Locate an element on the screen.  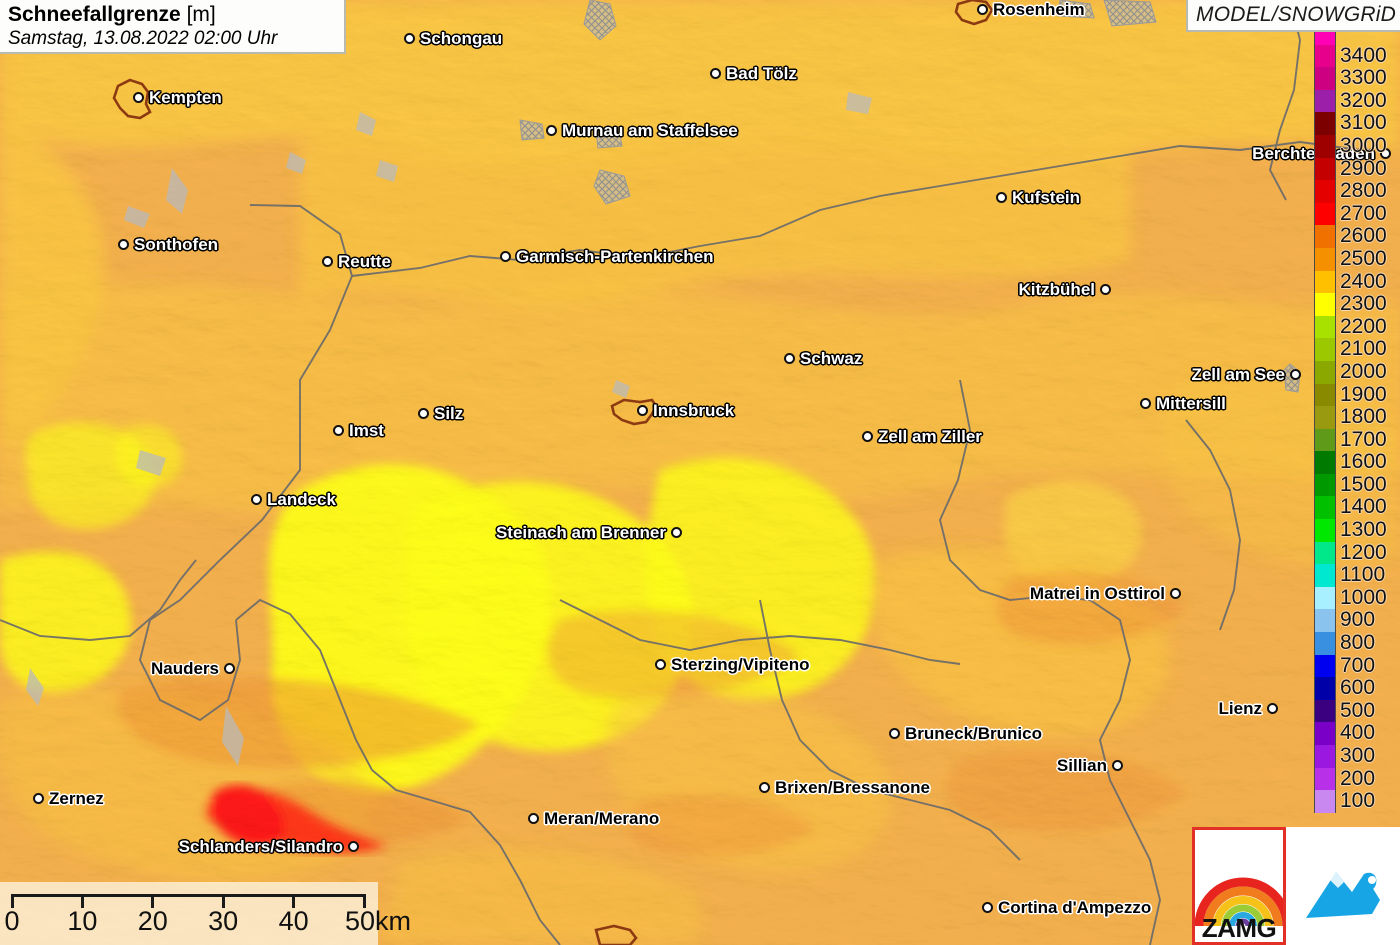
legend-entry-1800: 1800 is located at coordinates (1357, 417).